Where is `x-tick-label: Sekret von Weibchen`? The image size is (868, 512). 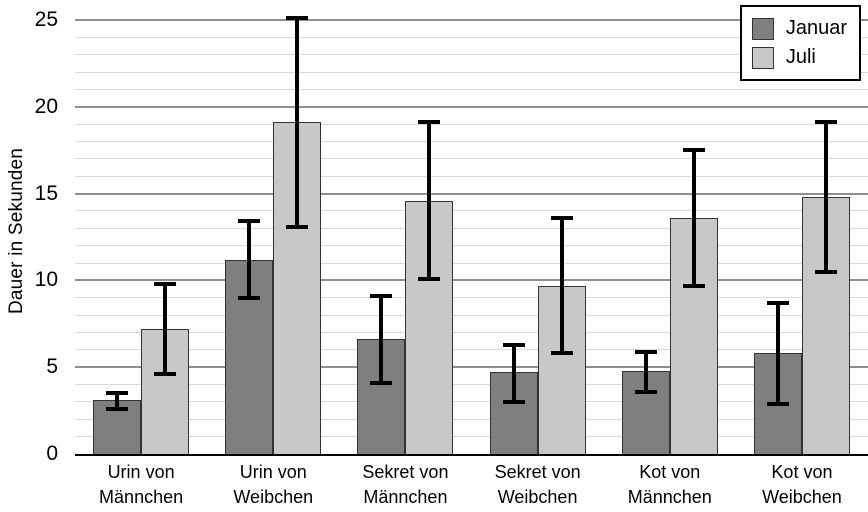 x-tick-label: Sekret von Weibchen is located at coordinates (537, 484).